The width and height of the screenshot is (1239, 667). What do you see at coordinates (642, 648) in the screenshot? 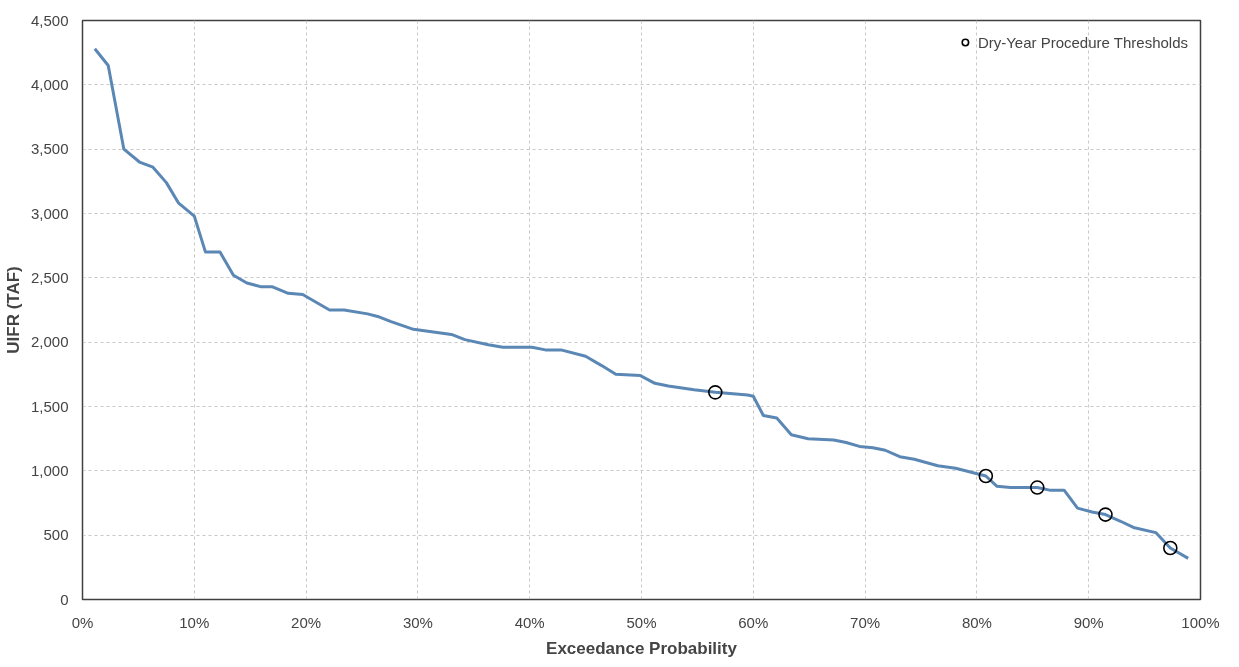
I see `x-axis-title: Exceedance Probability` at bounding box center [642, 648].